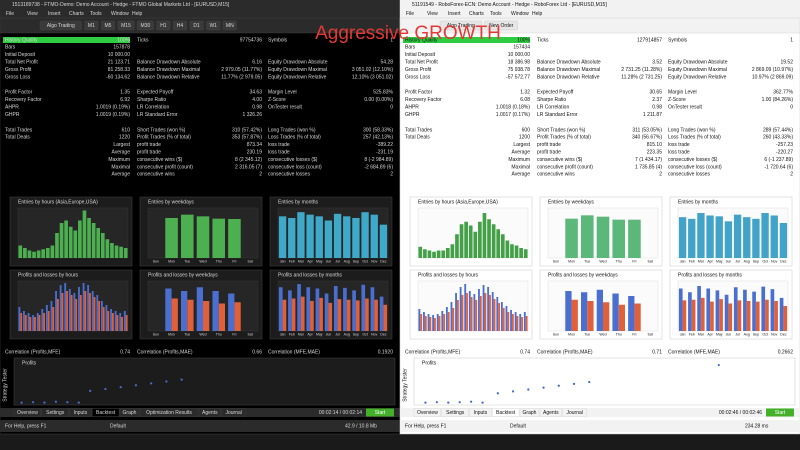 The image size is (800, 450). I want to click on report-label: Total Net Profit, so click(21, 63).